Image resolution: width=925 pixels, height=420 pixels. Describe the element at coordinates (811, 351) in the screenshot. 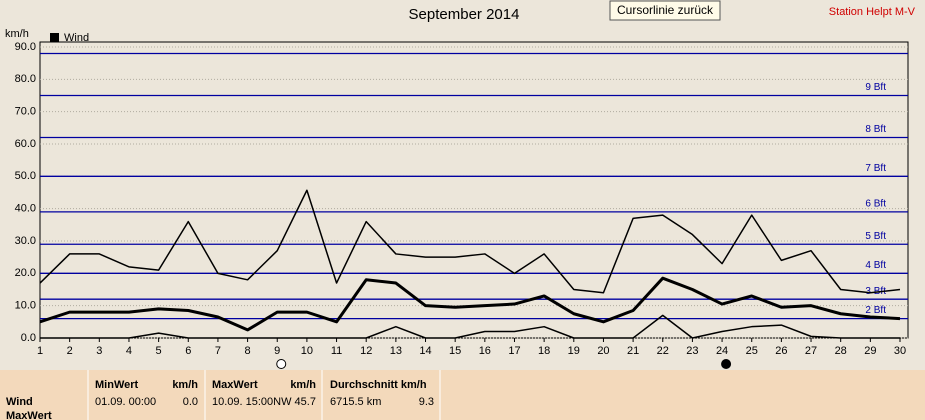

I see `x-tick-label: 27` at that location.